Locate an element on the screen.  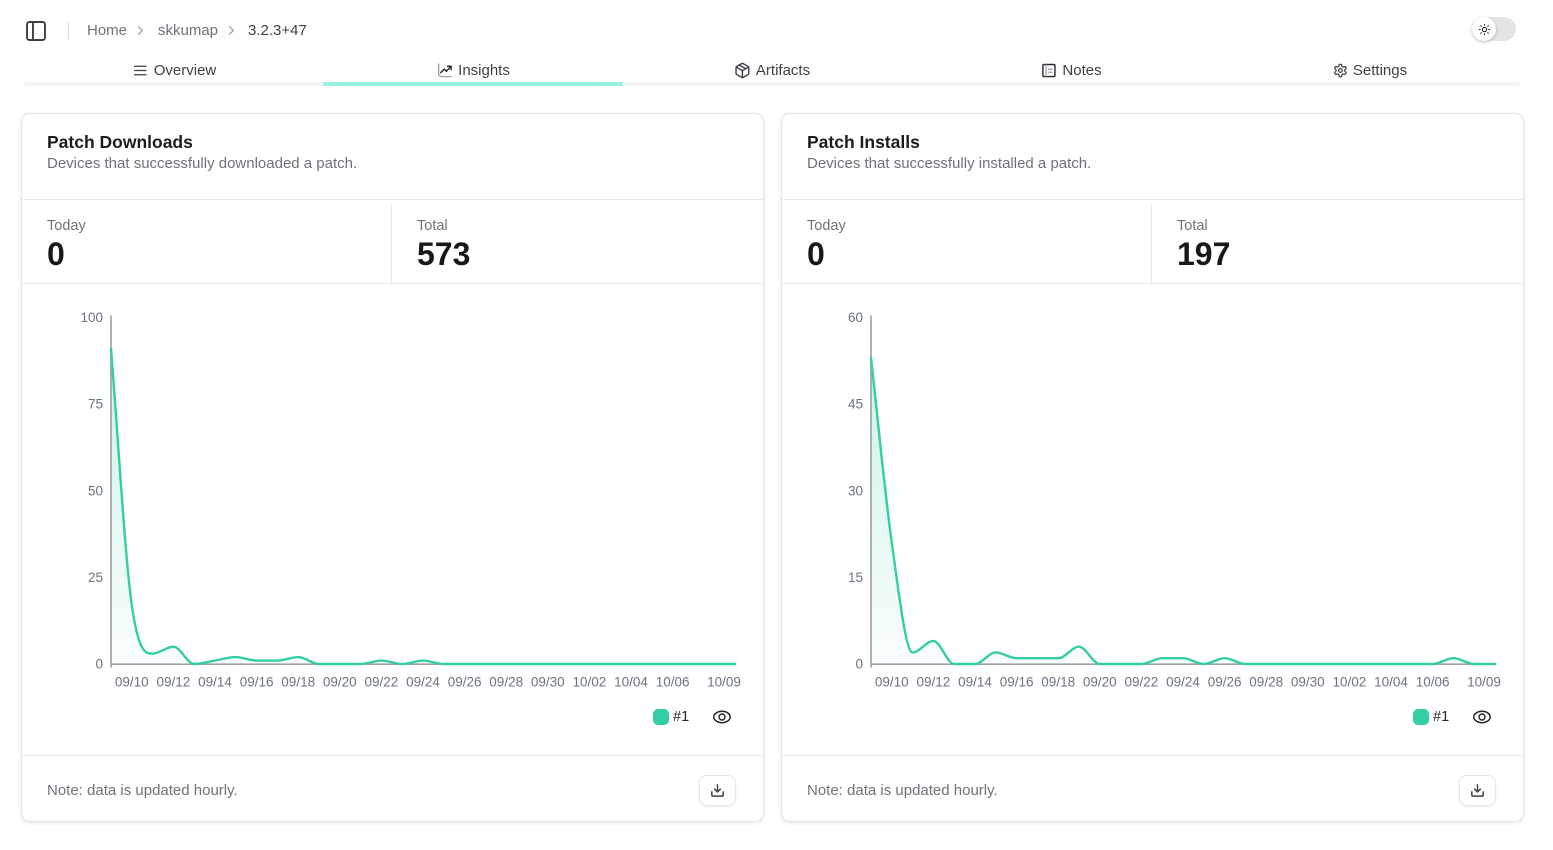
svg-text: 100 is located at coordinates (91, 317).